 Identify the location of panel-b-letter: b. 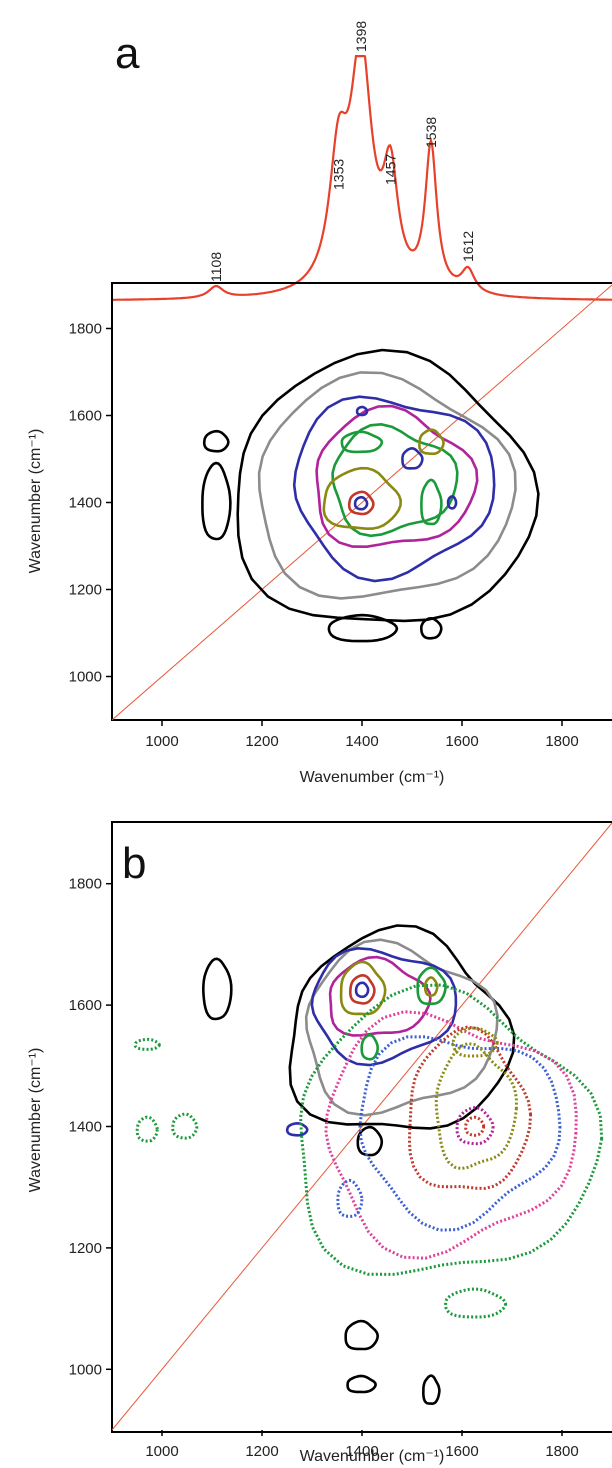
(134, 863).